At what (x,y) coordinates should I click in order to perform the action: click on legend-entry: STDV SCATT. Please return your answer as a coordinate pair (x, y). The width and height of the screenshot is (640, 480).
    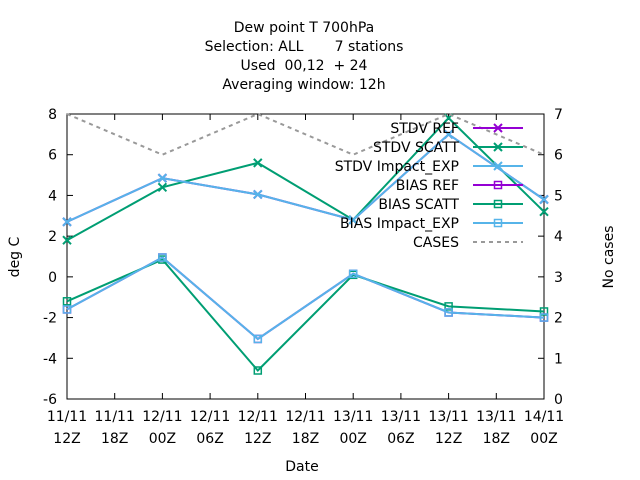
    Looking at the image, I should click on (448, 148).